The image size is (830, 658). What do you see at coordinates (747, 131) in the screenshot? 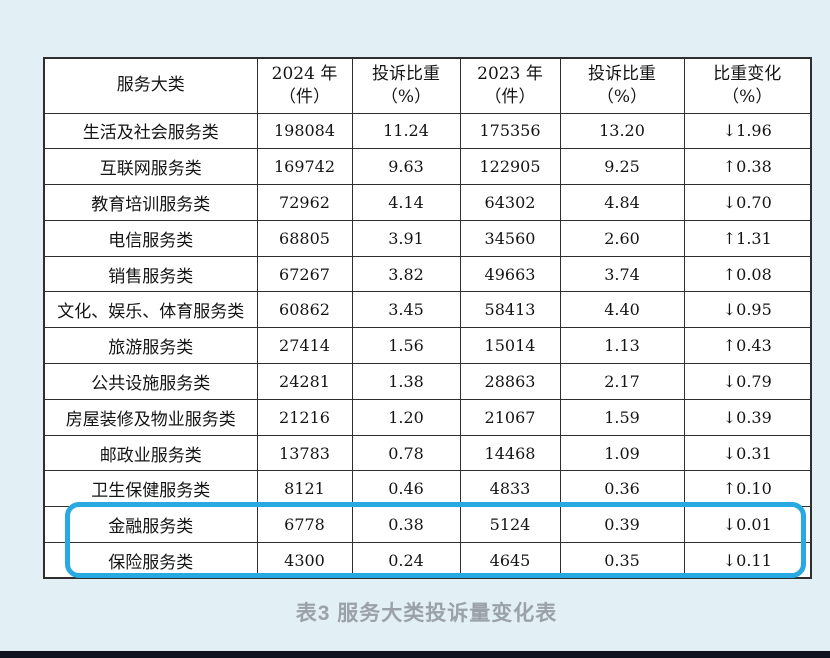
I see `cell-change: ↓1.96` at bounding box center [747, 131].